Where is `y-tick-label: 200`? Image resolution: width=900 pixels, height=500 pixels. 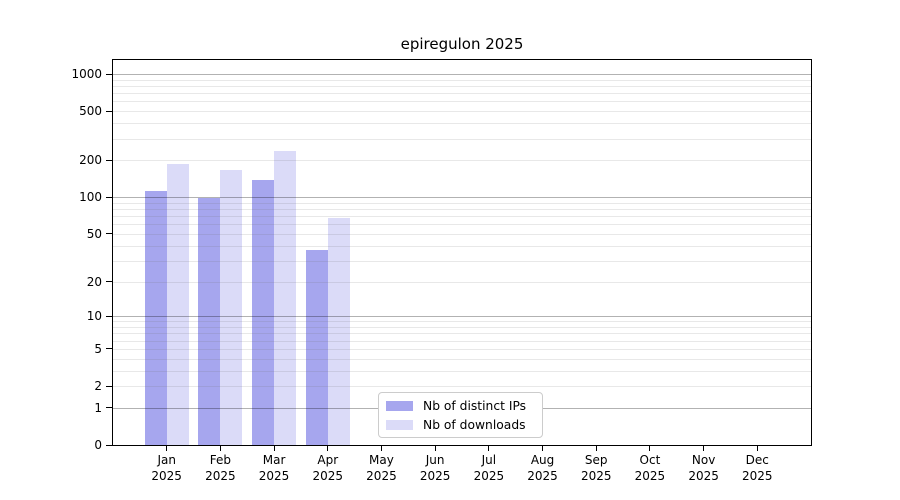 y-tick-label: 200 is located at coordinates (90, 160).